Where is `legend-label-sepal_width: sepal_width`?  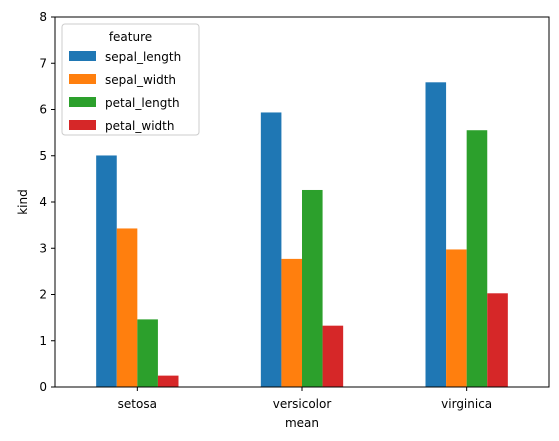 legend-label-sepal_width: sepal_width is located at coordinates (140, 80).